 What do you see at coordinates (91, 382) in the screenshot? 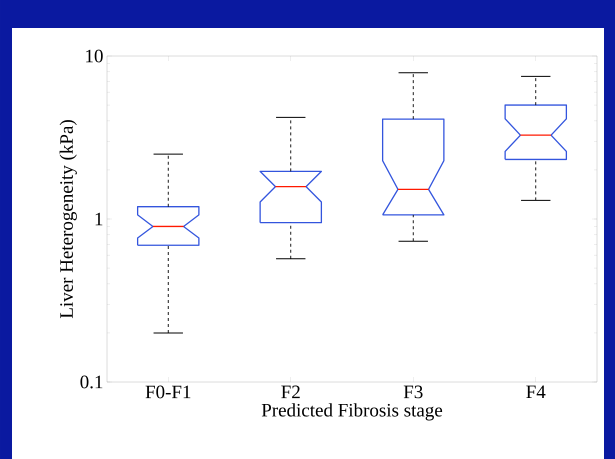
I see `y-tick-label: 0.1` at bounding box center [91, 382].